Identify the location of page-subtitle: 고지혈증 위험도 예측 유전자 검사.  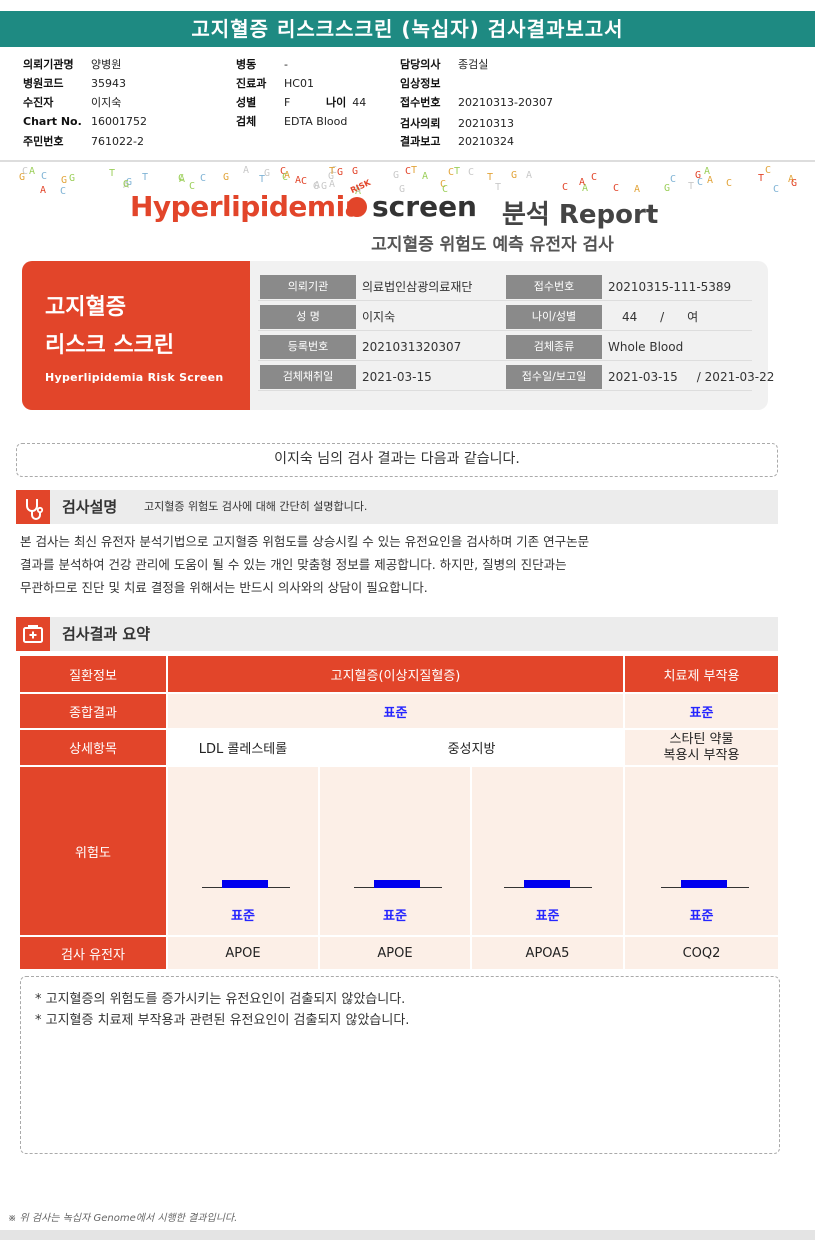
(492, 245).